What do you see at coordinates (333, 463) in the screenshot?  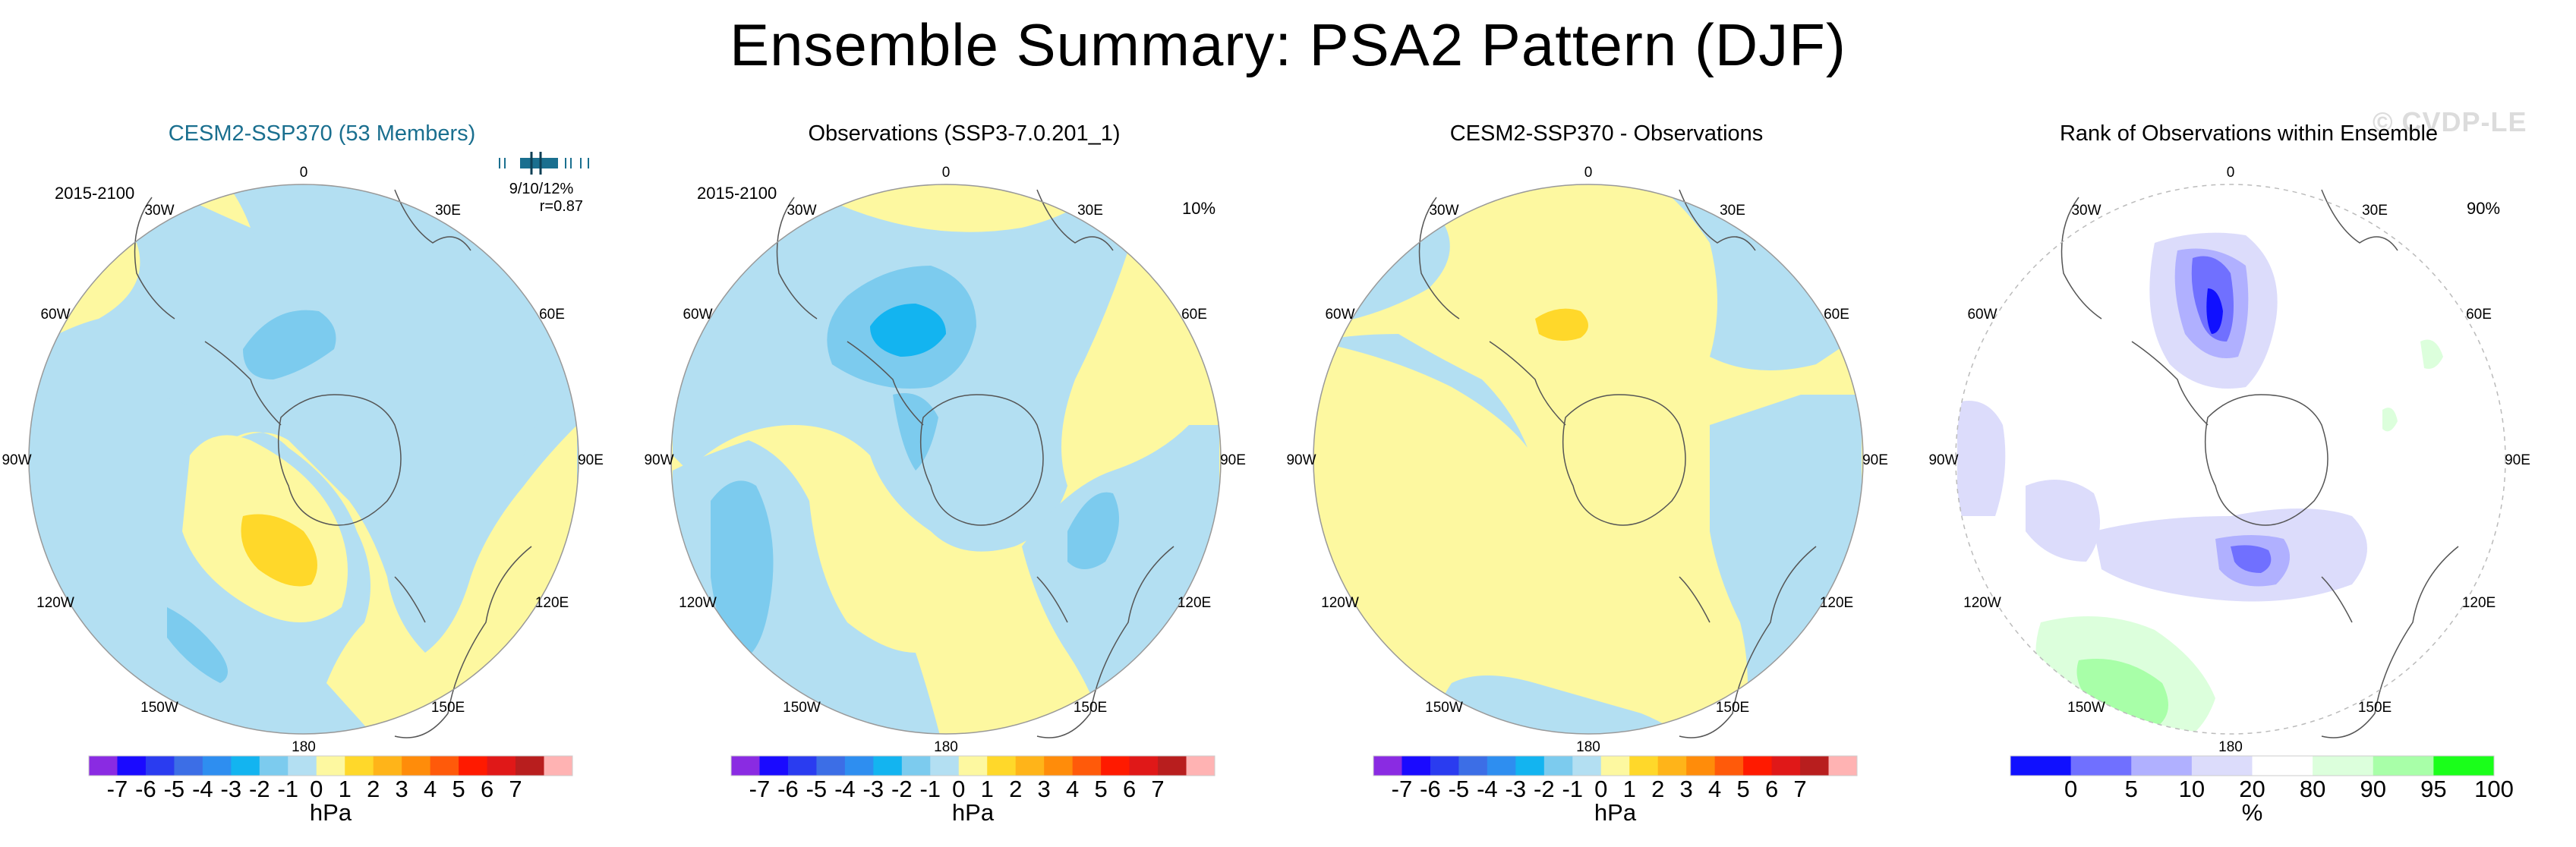 I see `coastlines` at bounding box center [333, 463].